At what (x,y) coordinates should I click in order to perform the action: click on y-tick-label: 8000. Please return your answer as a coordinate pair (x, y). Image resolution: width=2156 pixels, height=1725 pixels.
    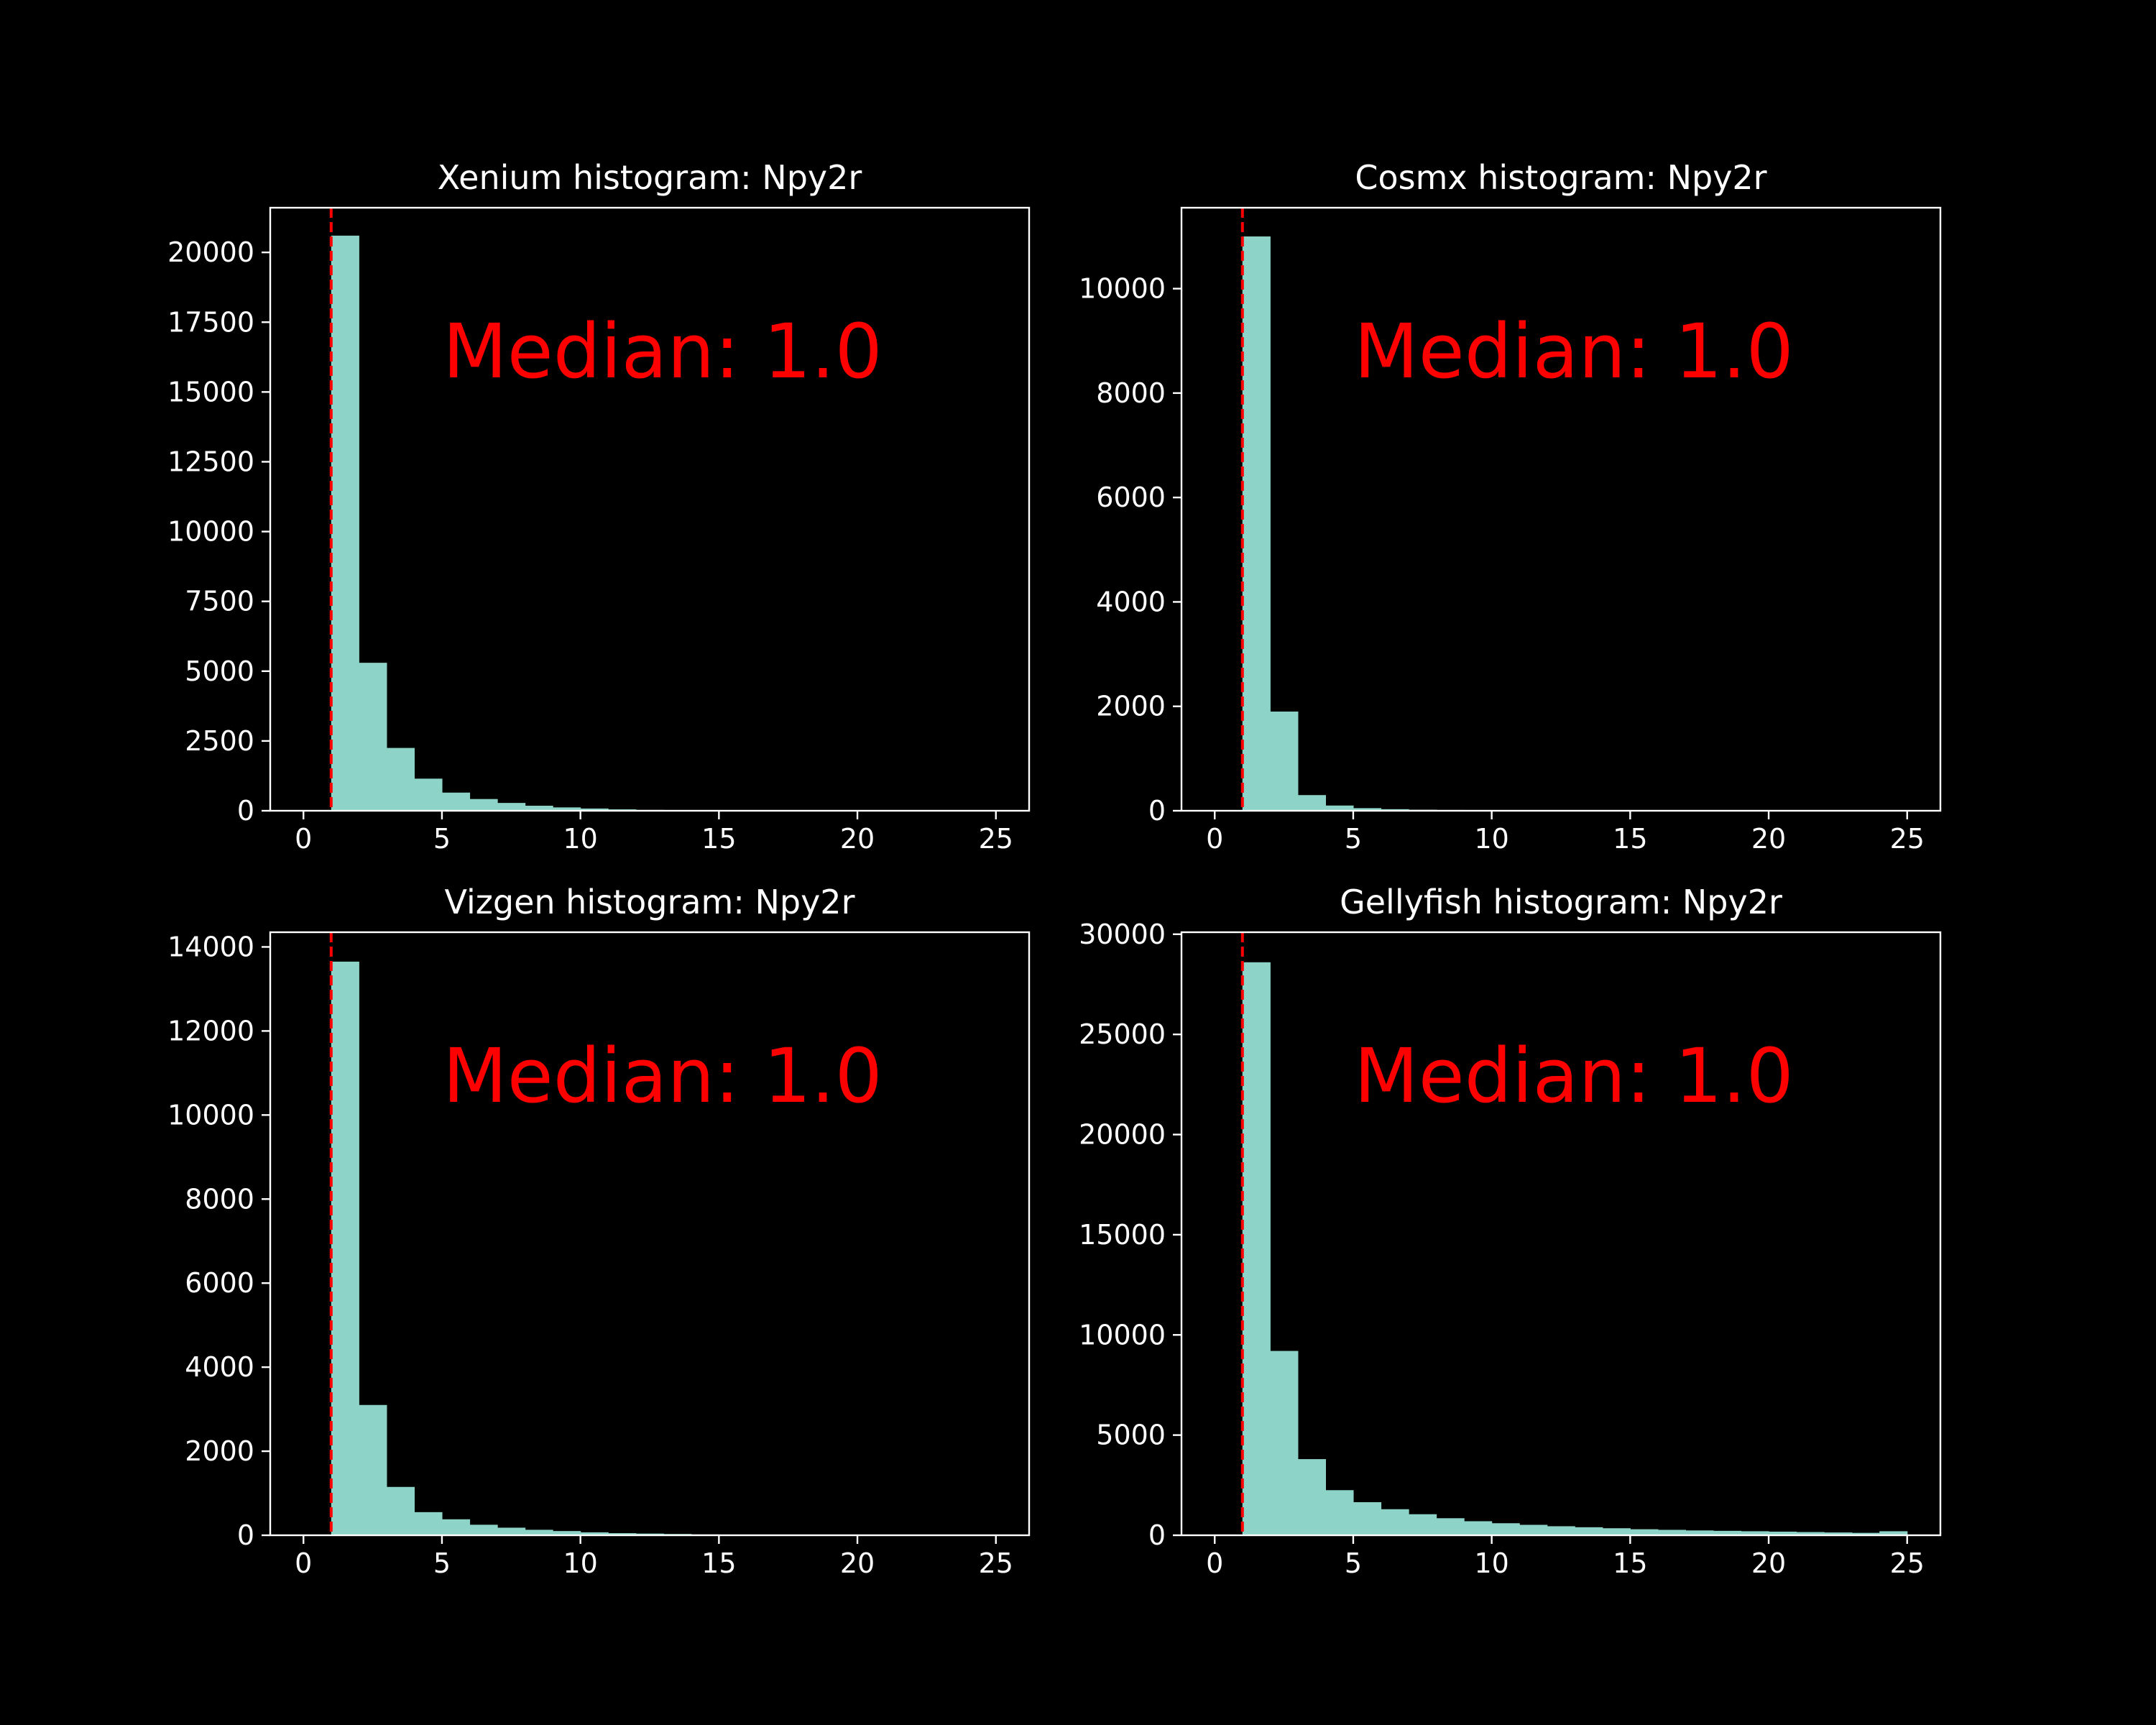
    Looking at the image, I should click on (219, 1199).